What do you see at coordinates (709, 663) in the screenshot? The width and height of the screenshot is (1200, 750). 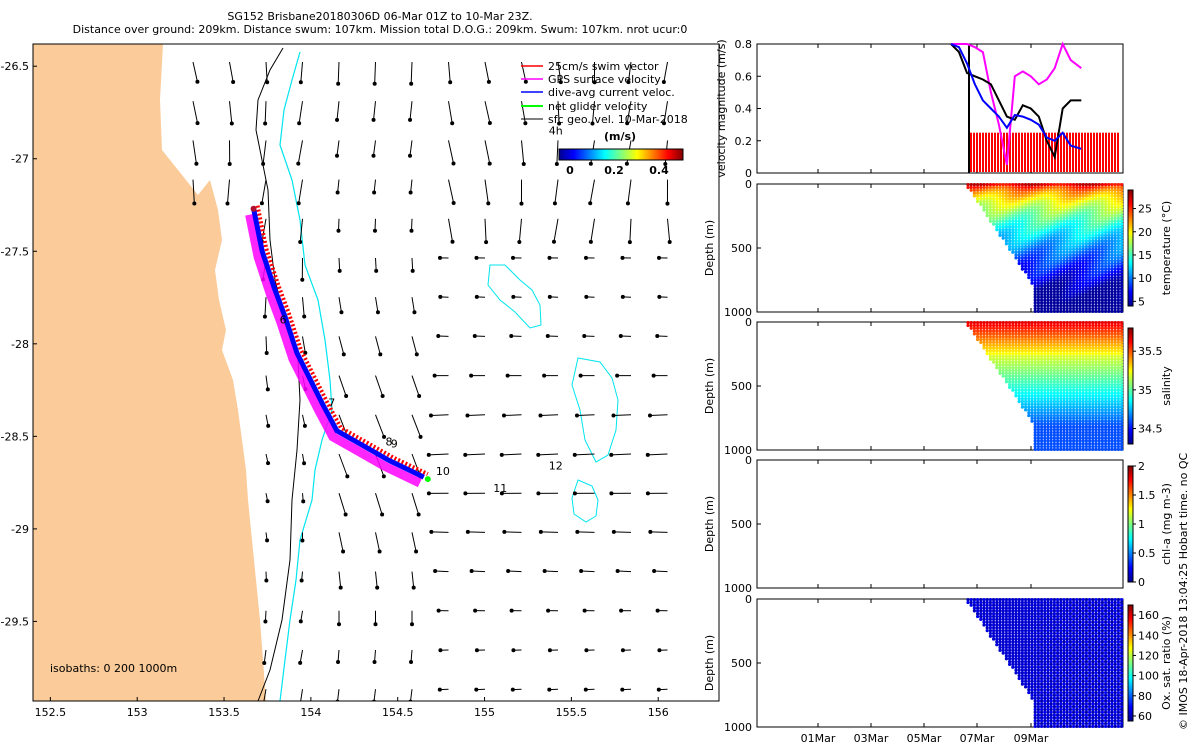 I see `depth-ylabel: Depth (m)` at bounding box center [709, 663].